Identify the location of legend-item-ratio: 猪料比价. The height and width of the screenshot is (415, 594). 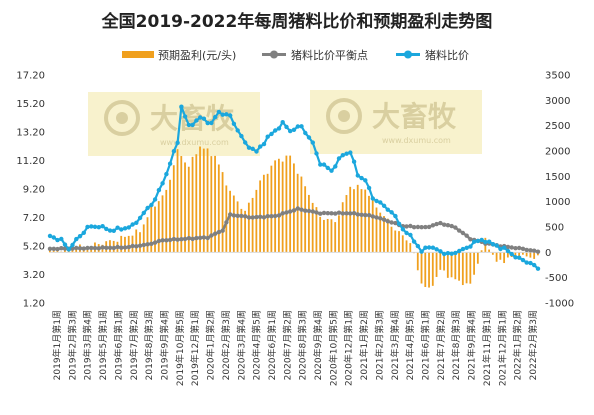
(432, 55).